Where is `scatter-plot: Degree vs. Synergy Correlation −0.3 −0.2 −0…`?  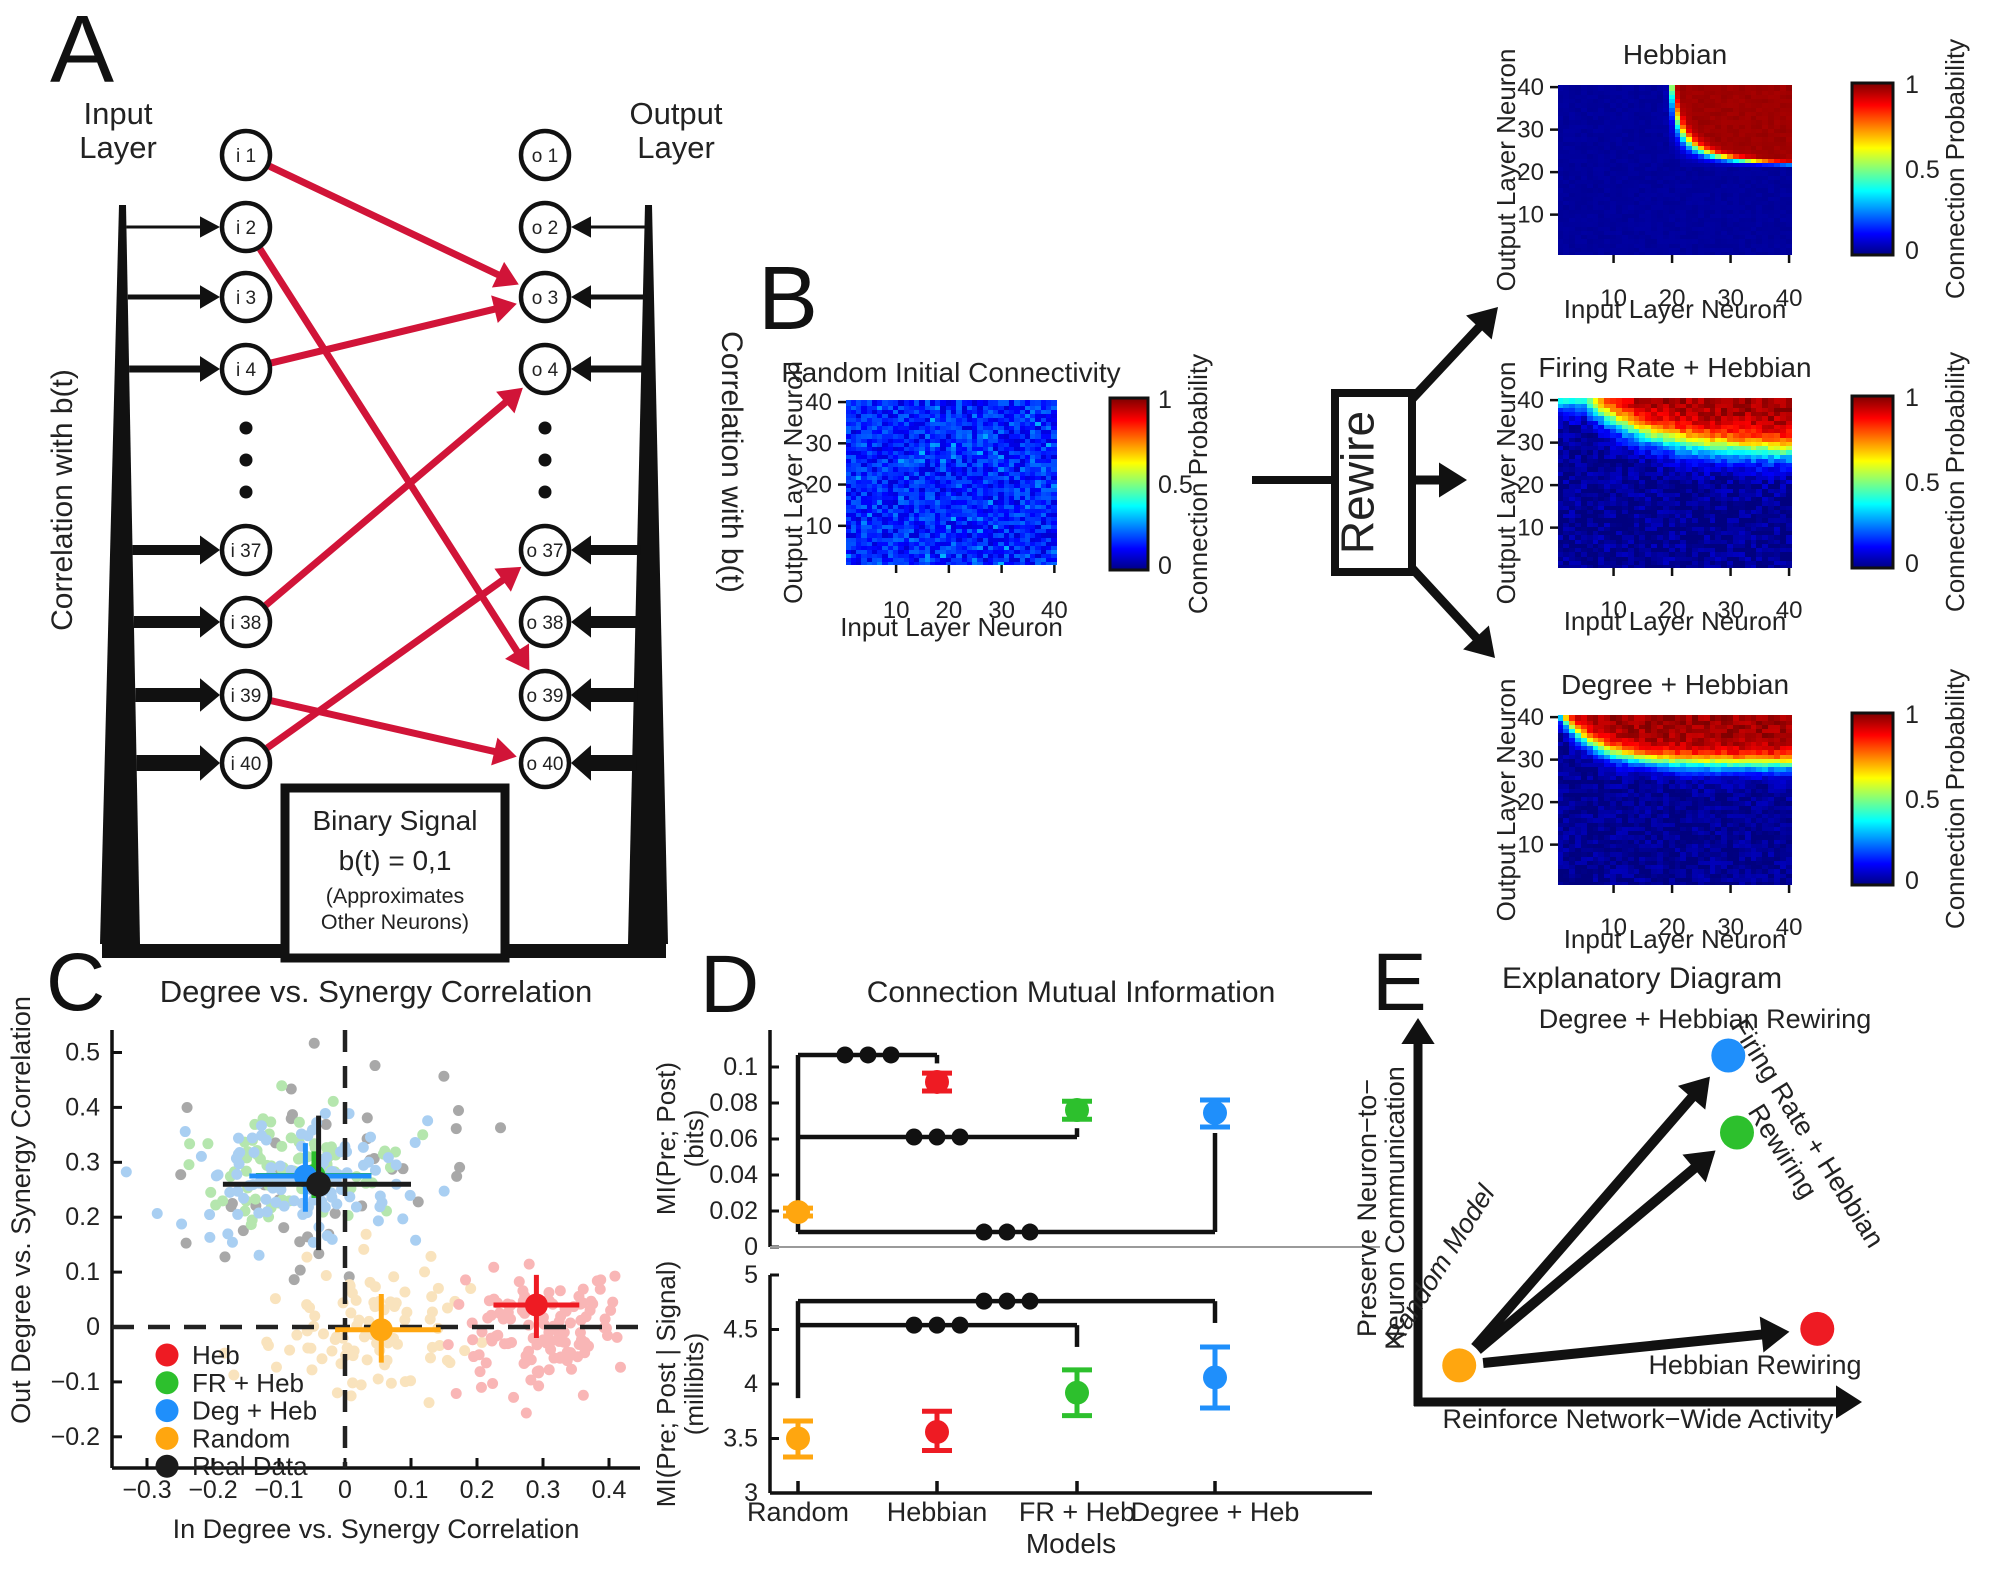
scatter-plot: Degree vs. Synergy Correlation −0.3 −0.2 −0… is located at coordinates (323, 1259).